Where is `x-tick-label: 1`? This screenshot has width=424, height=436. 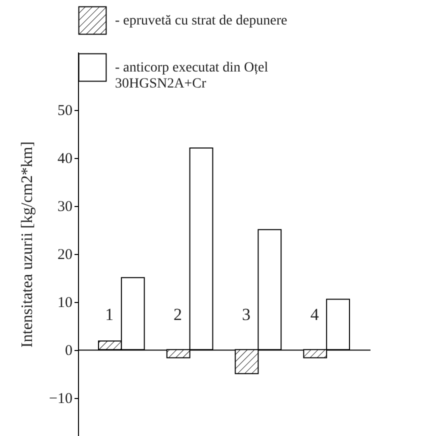 x-tick-label: 1 is located at coordinates (109, 314).